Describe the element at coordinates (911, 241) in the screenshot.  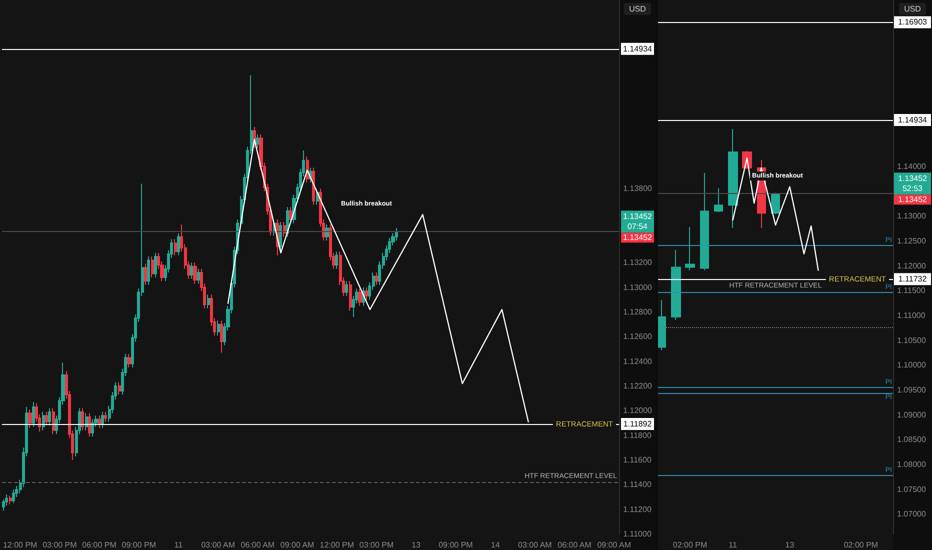
I see `y-tick-label: 1.12500` at that location.